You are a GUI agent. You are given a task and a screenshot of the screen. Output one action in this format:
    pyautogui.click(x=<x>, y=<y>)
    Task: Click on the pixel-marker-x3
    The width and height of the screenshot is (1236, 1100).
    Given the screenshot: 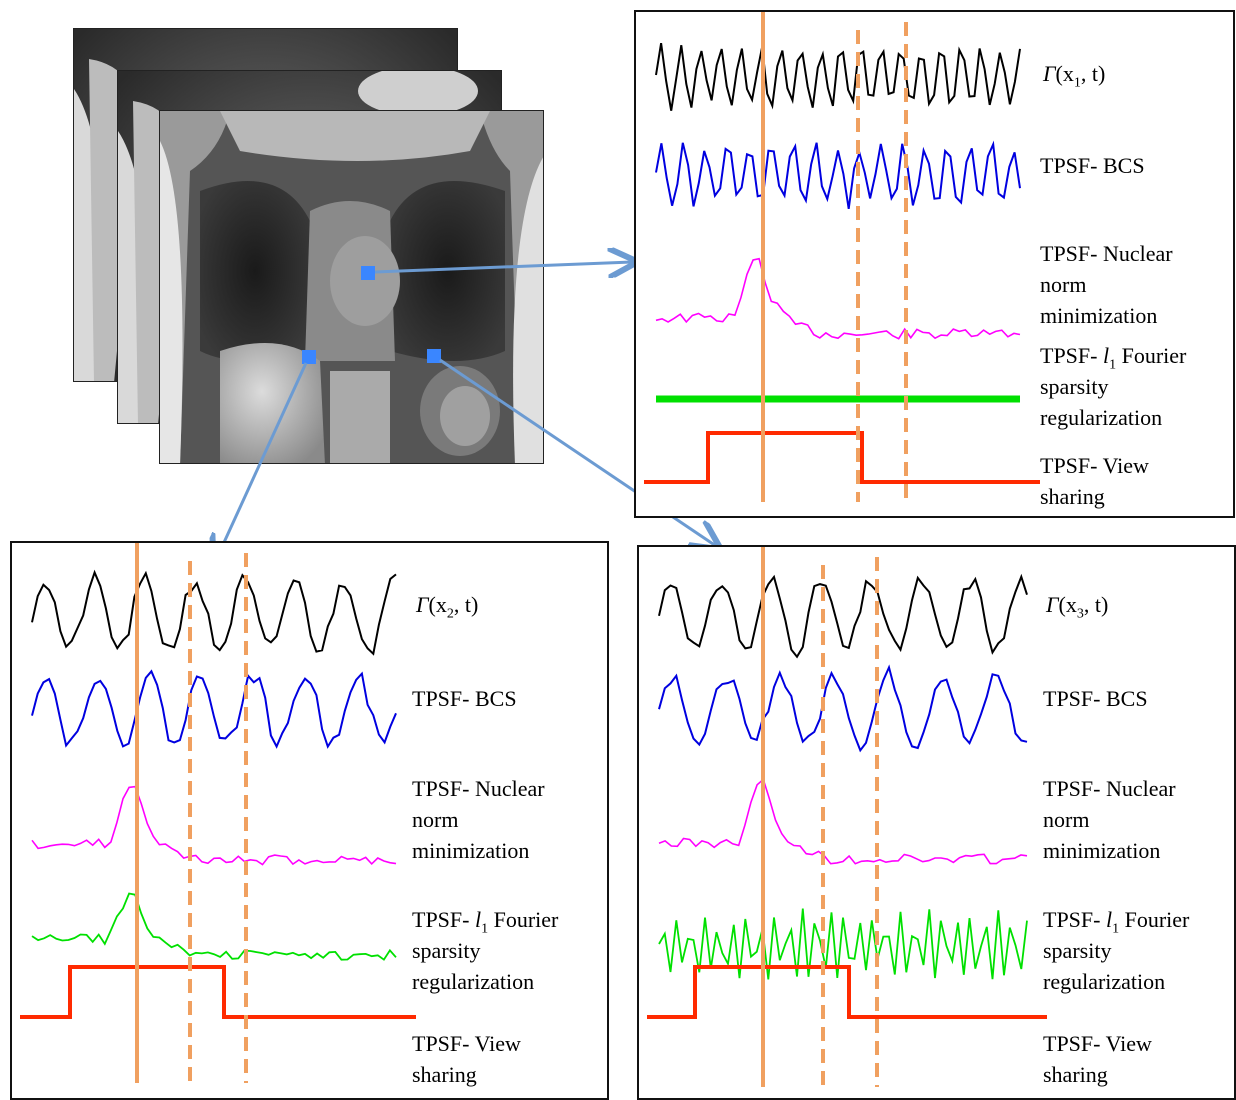 What is the action you would take?
    pyautogui.click(x=434, y=356)
    